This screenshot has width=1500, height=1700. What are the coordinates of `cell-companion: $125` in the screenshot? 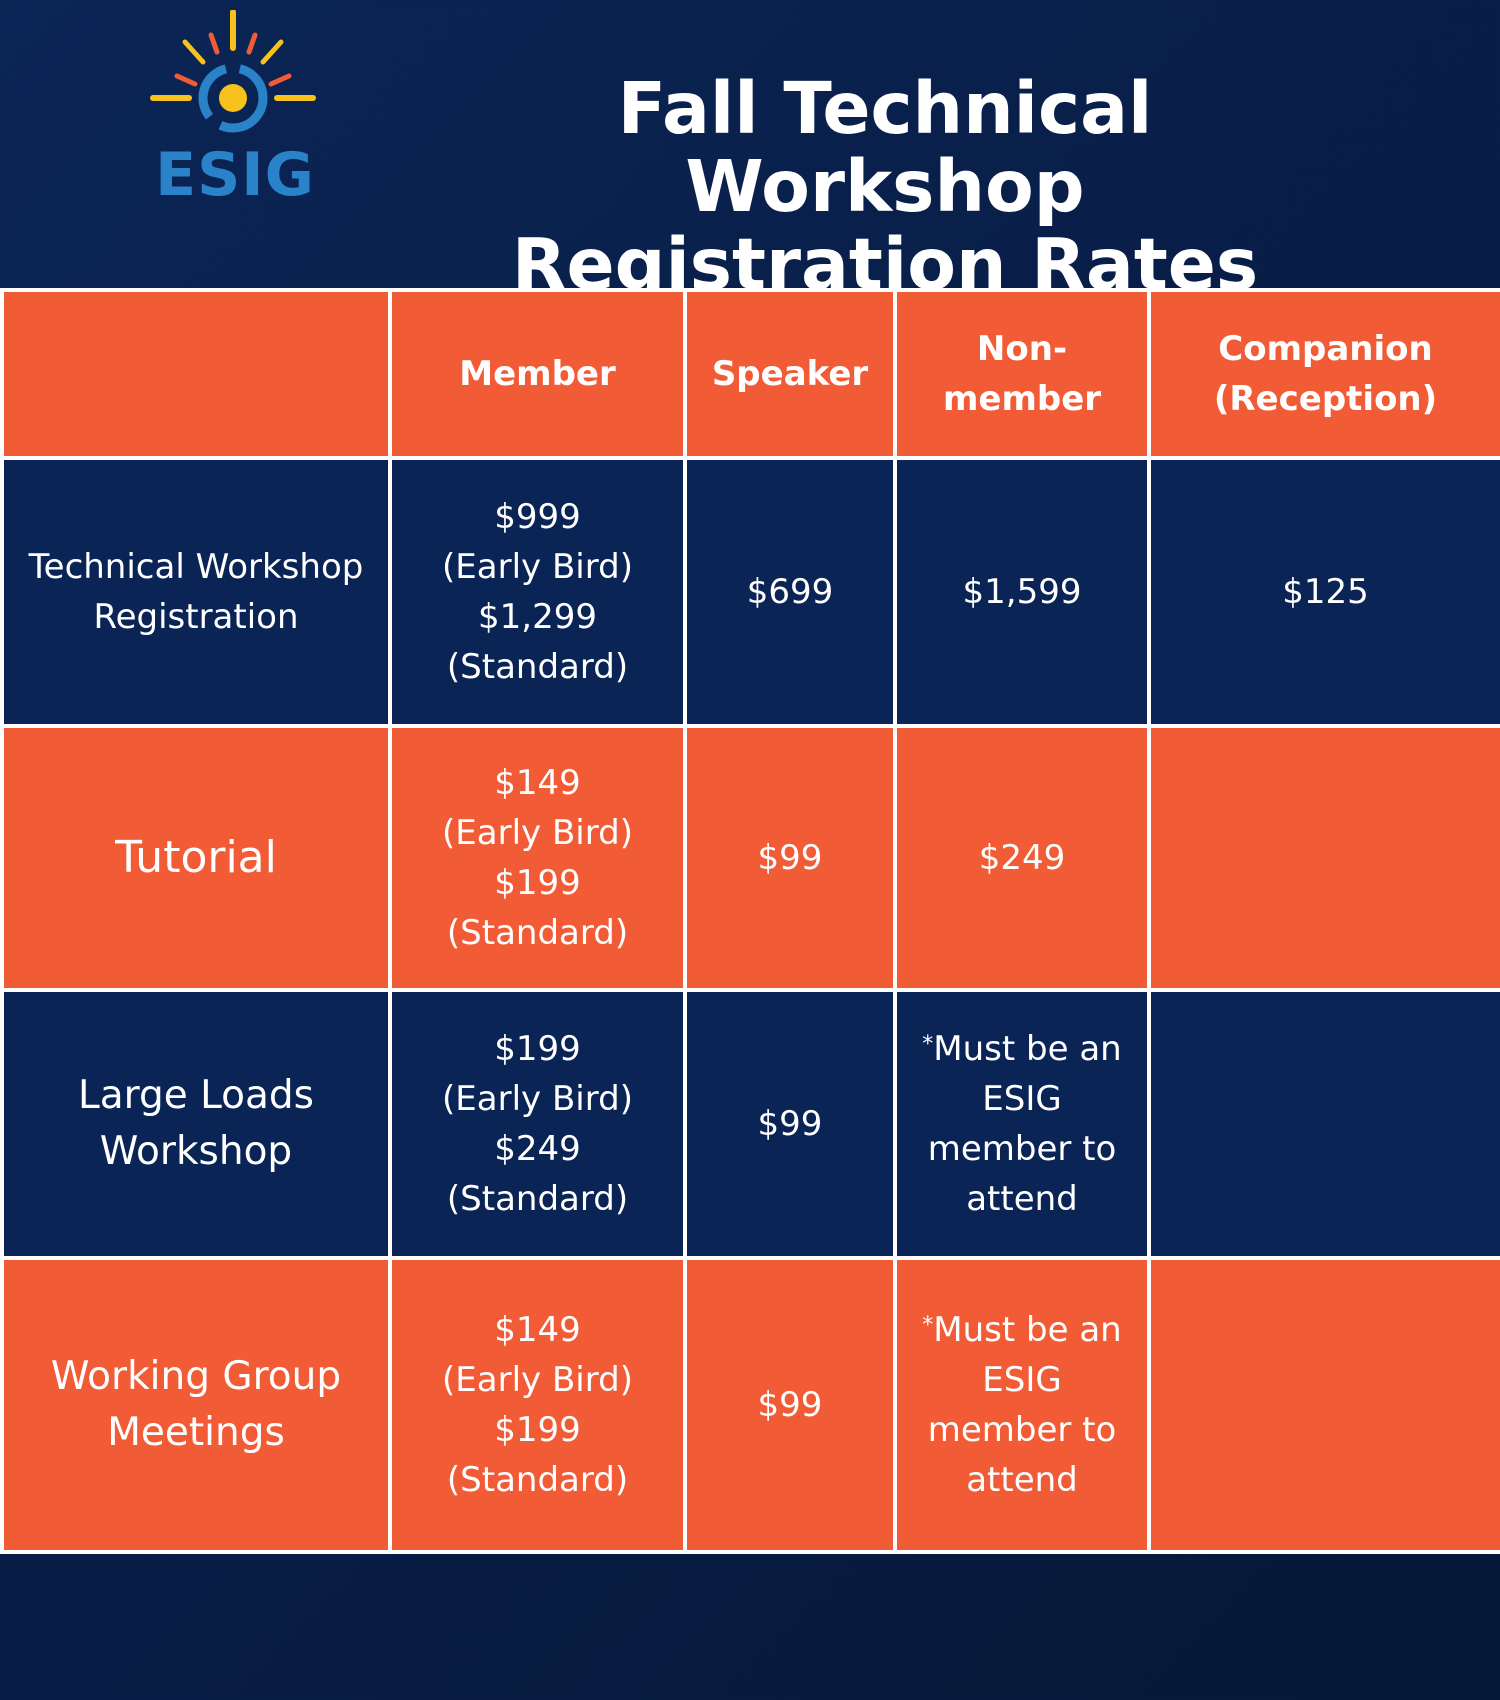 It's located at (1323, 592).